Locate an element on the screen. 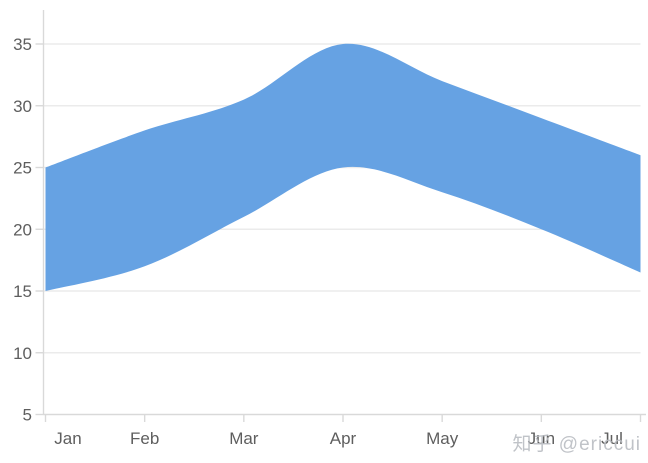 The image size is (648, 463). x-tick-label: Jun is located at coordinates (541, 438).